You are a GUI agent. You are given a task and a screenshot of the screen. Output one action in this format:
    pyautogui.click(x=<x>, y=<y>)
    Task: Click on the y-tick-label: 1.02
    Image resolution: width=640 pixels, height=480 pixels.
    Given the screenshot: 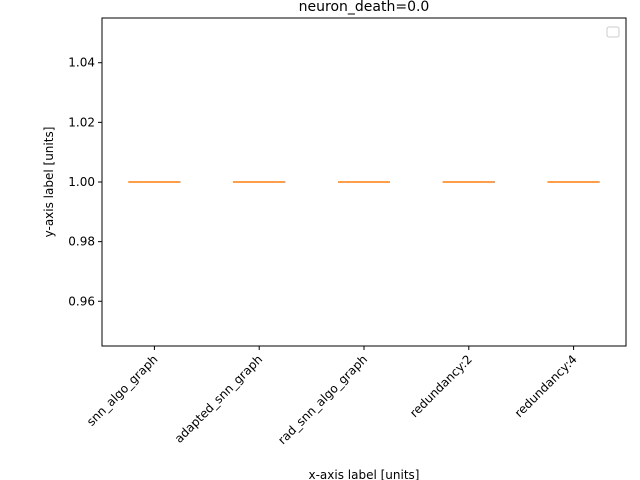 What is the action you would take?
    pyautogui.click(x=81, y=122)
    